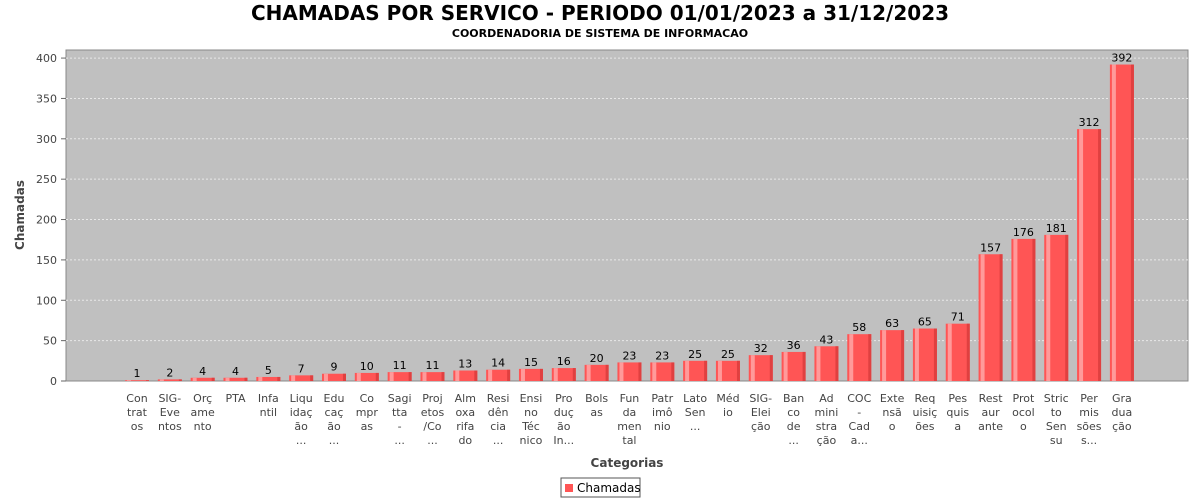 This screenshot has height=500, width=1200. What do you see at coordinates (268, 370) in the screenshot?
I see `data-label: 5` at bounding box center [268, 370].